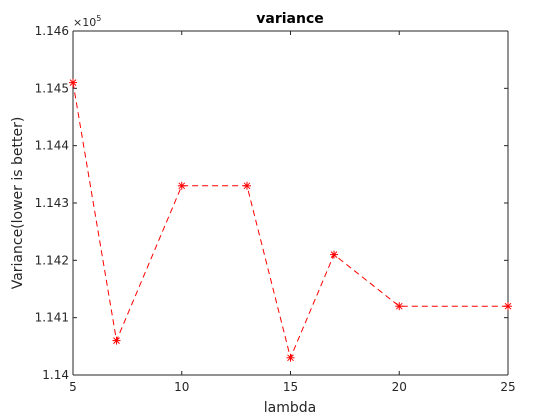 This screenshot has height=420, width=560. Describe the element at coordinates (18, 203) in the screenshot. I see `y-axis-title: Variance(lower is better)` at that location.